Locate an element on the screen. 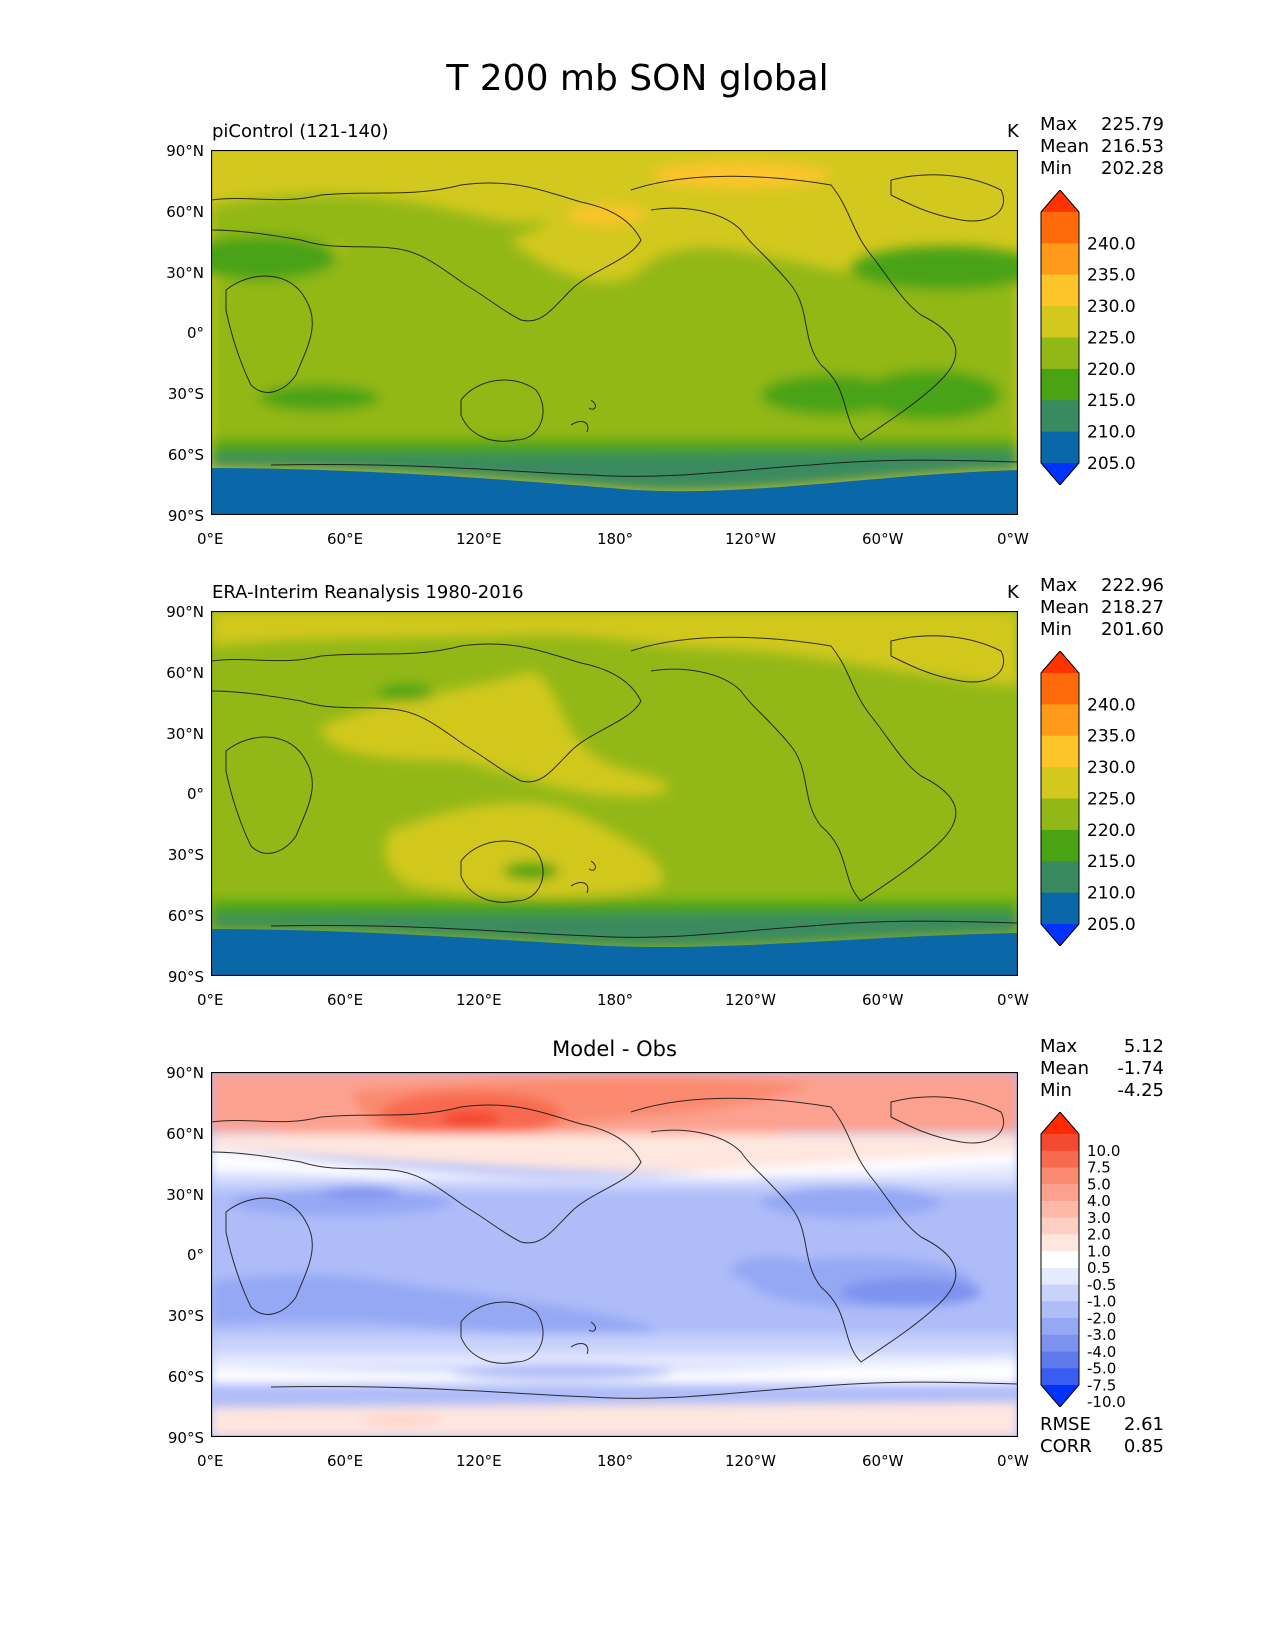  stat-mean-value: 216.53 is located at coordinates (1132, 146).